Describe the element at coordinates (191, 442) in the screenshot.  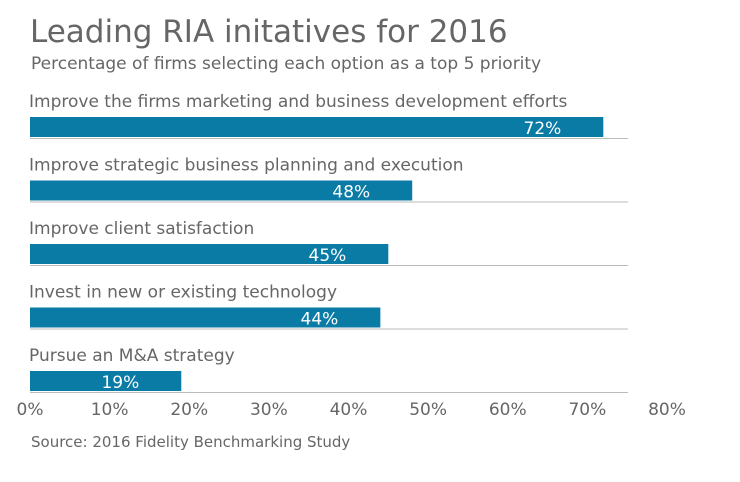
I see `source-note: Source: 2016 Fidelity Benchmarking Study` at that location.